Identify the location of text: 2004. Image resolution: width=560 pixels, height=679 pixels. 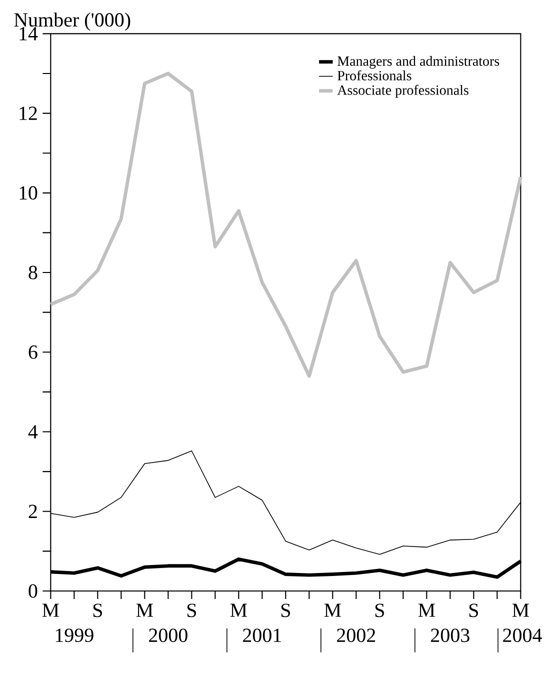
(522, 635).